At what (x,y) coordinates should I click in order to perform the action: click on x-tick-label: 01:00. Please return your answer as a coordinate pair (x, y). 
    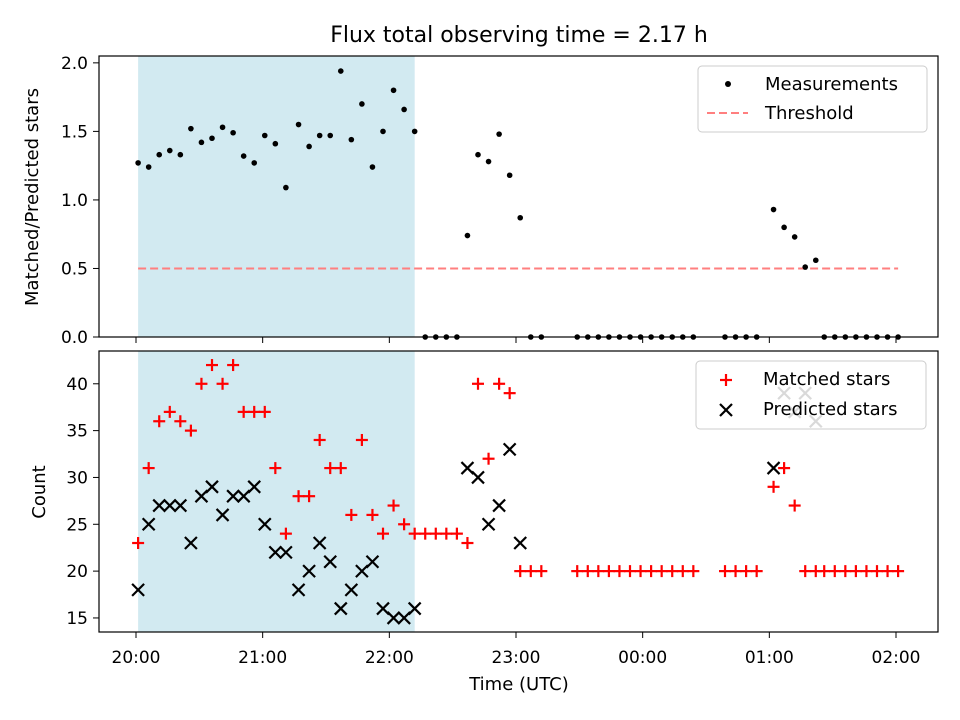
    Looking at the image, I should click on (769, 658).